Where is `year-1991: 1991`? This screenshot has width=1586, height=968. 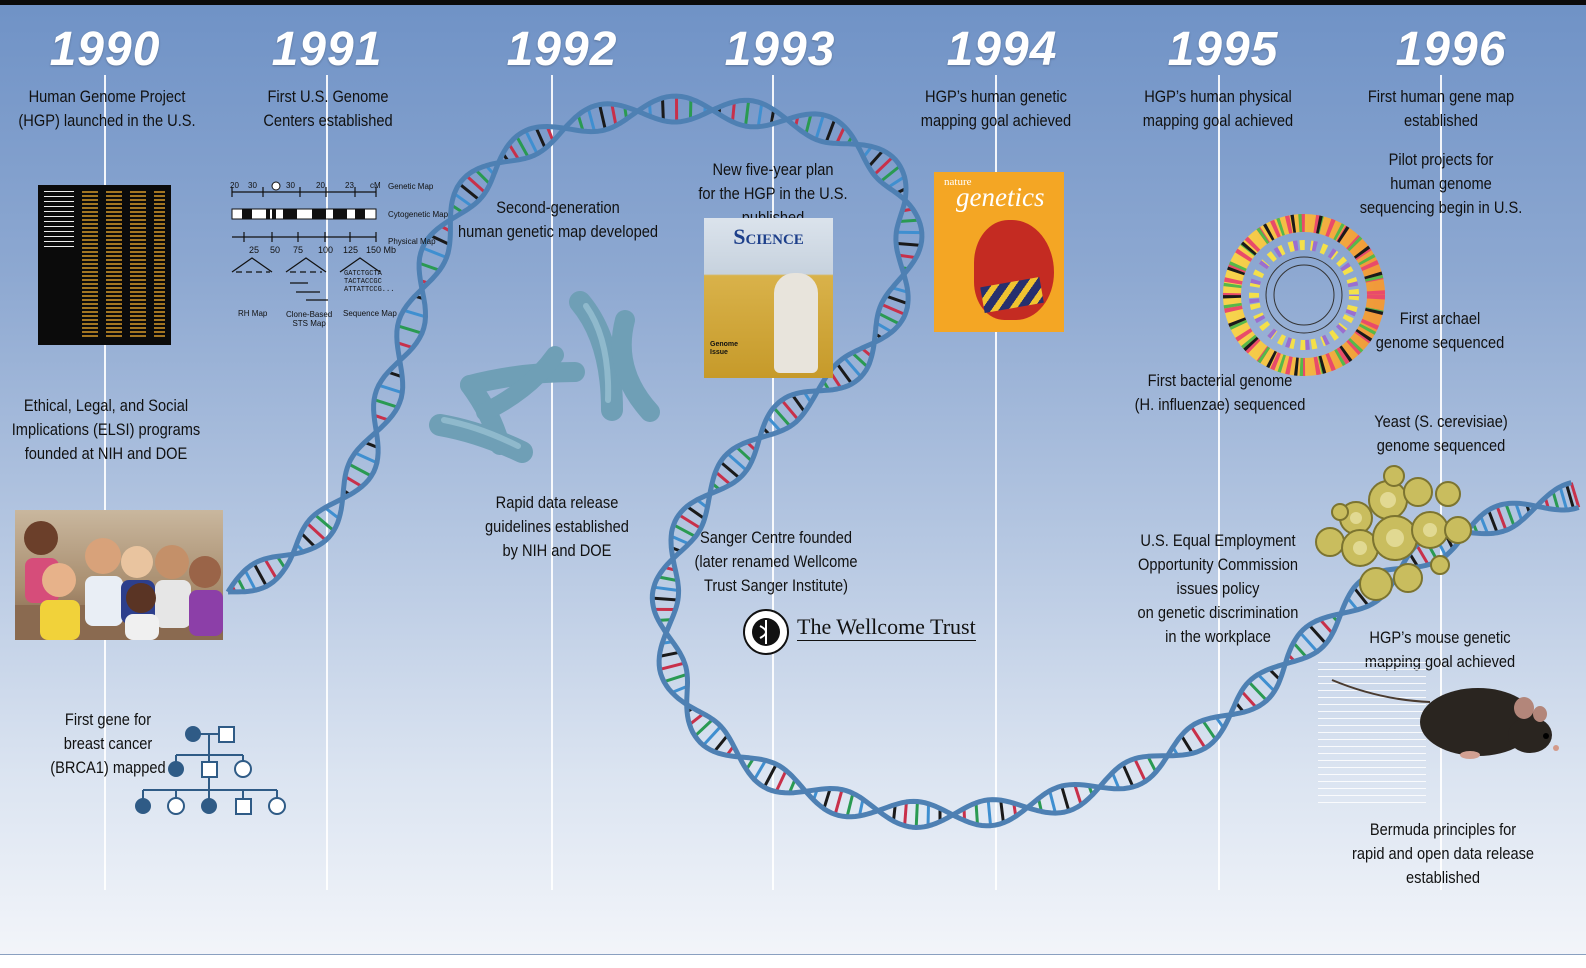 year-1991: 1991 is located at coordinates (327, 49).